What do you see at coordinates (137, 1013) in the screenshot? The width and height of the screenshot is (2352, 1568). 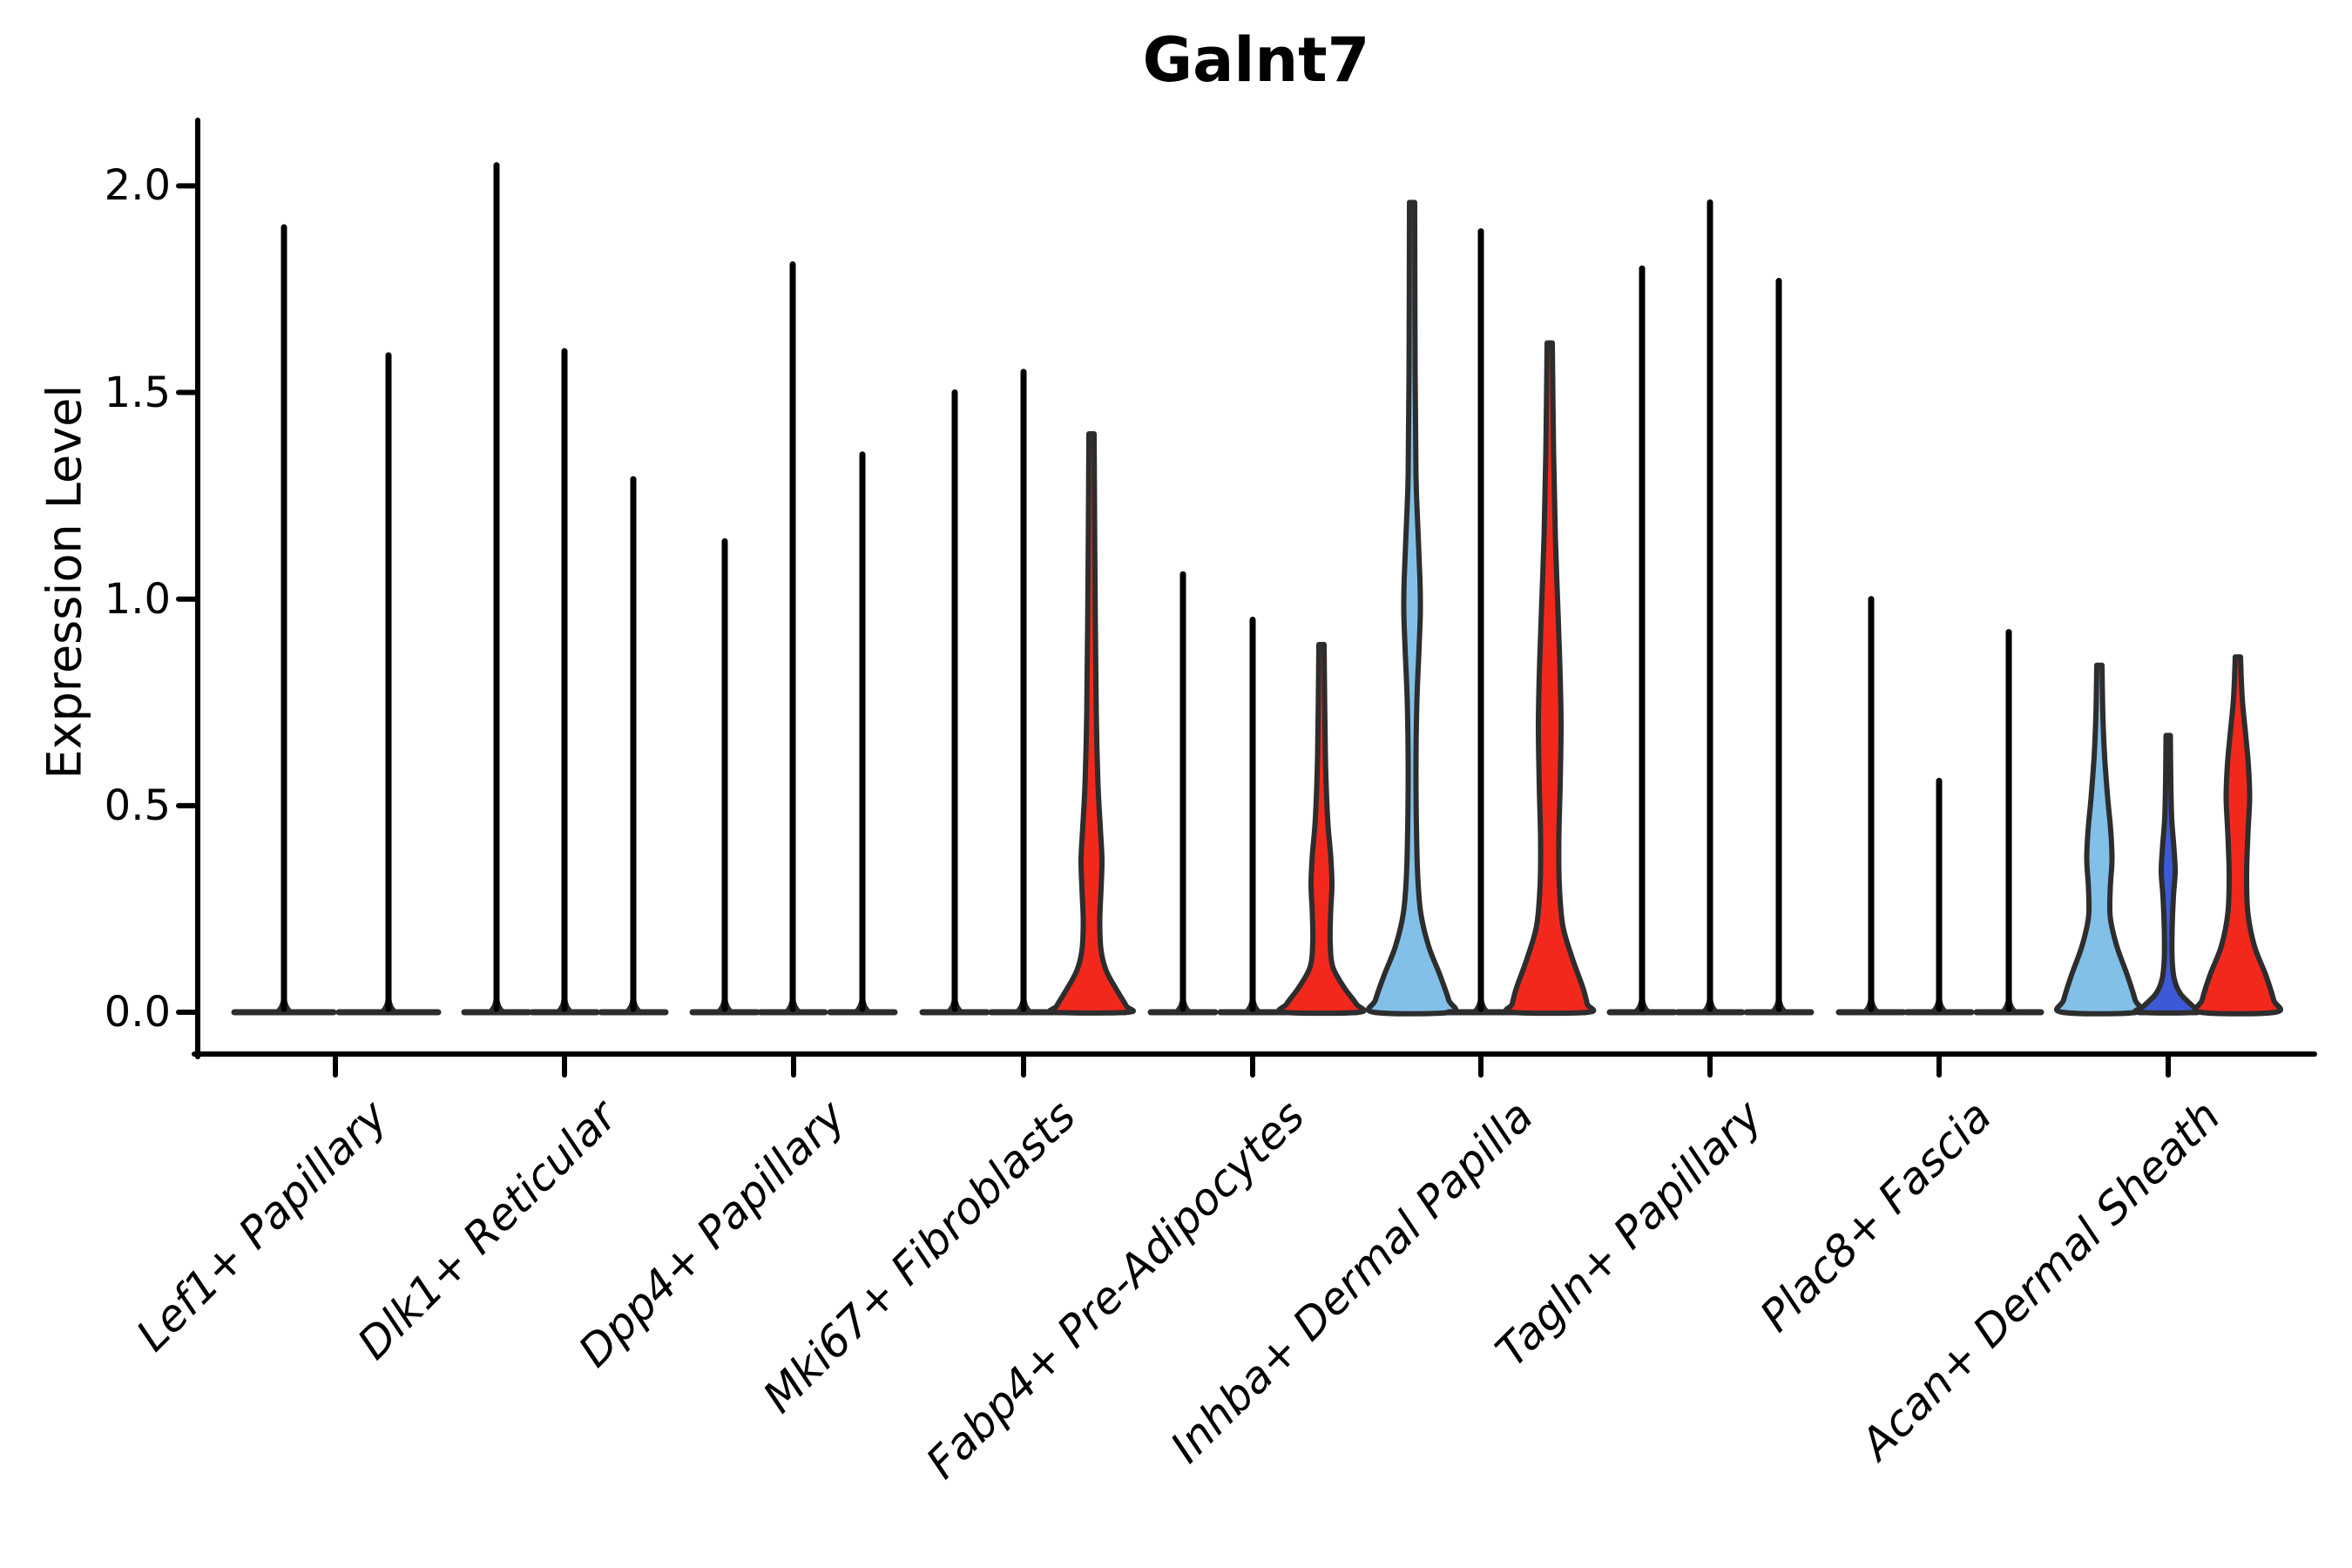 I see `y-tick-label-0.0: 0.0` at bounding box center [137, 1013].